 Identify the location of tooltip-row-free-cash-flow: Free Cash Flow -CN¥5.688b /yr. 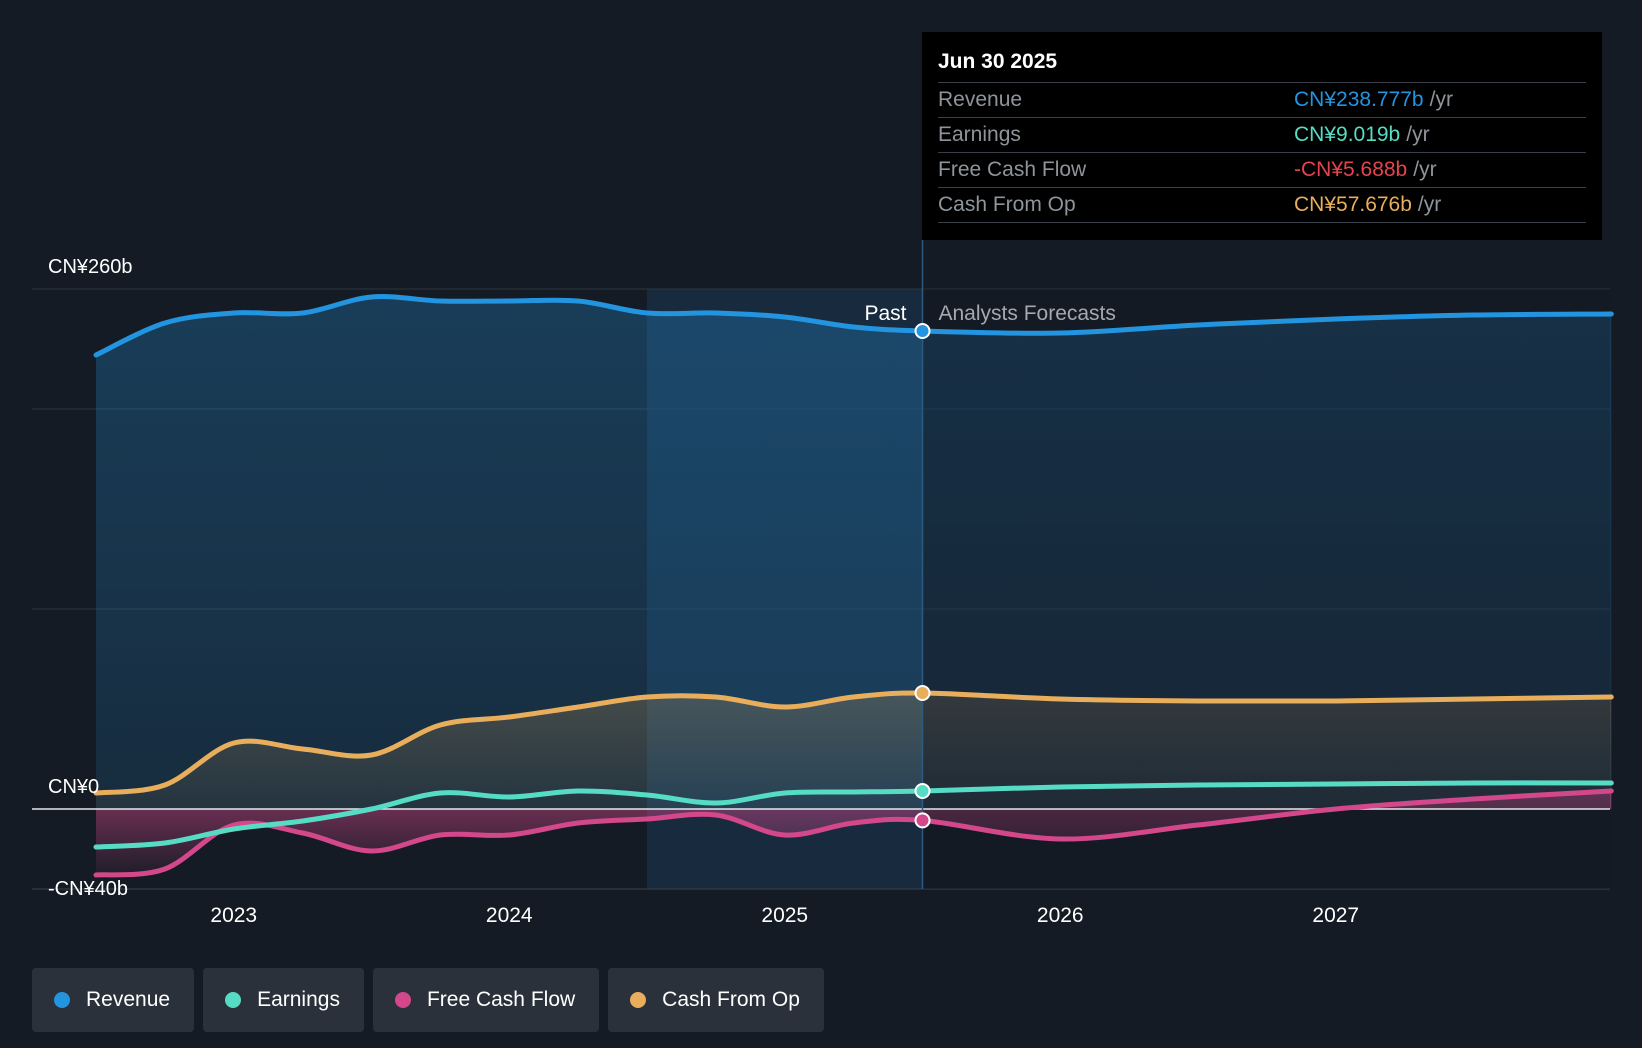
(1262, 170).